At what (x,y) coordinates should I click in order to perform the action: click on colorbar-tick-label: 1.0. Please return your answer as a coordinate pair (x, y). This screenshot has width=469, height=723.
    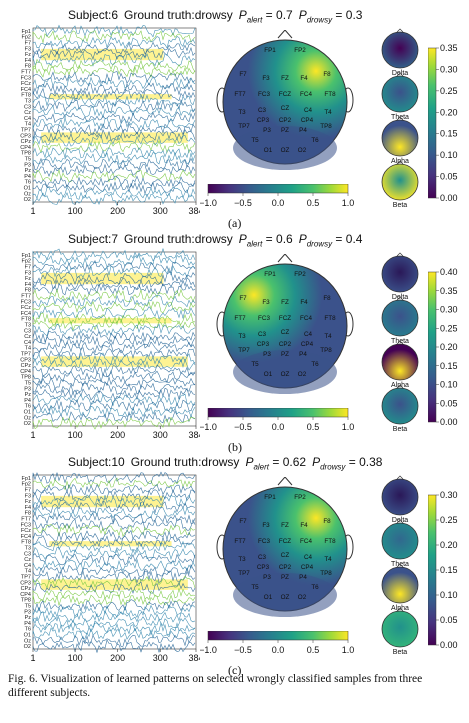
    Looking at the image, I should click on (348, 203).